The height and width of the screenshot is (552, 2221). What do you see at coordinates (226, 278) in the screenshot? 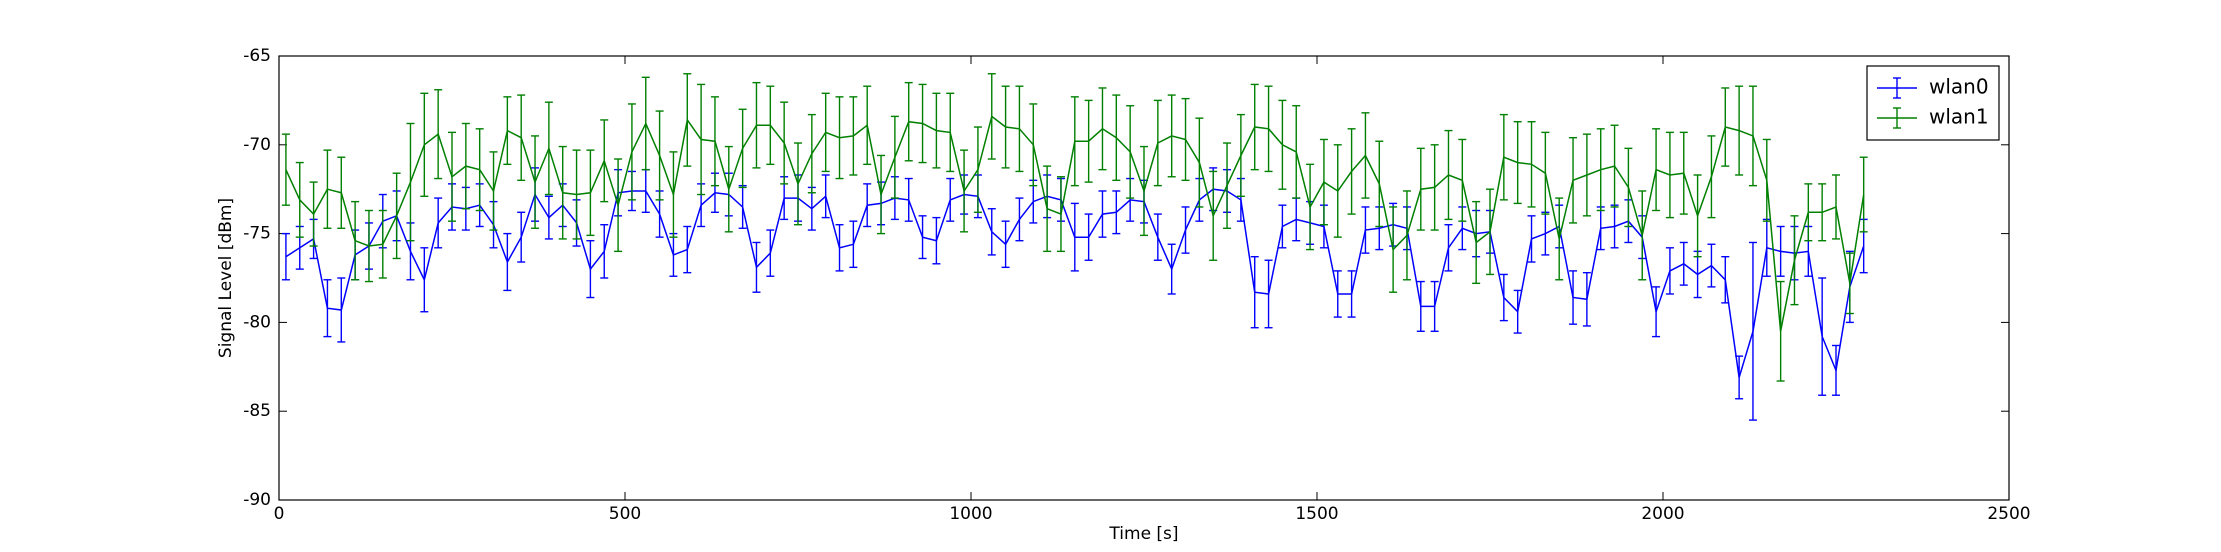
I see `y-axis-label: Signal Level [dBm]` at bounding box center [226, 278].